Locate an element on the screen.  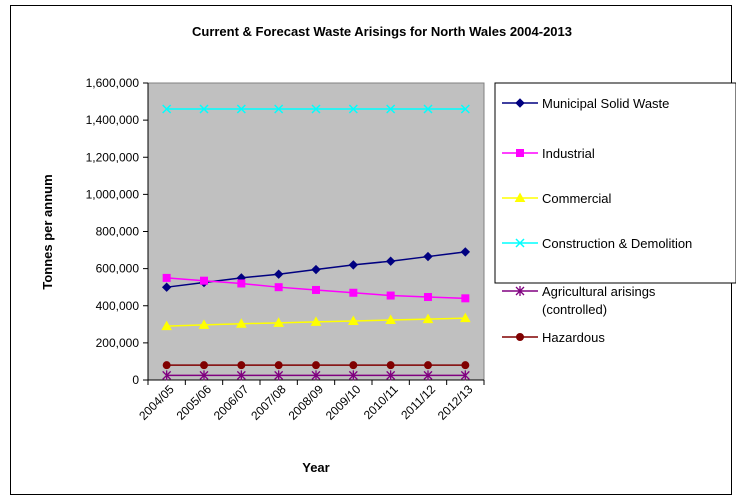
y-tick-label: 800,000 is located at coordinates (118, 232).